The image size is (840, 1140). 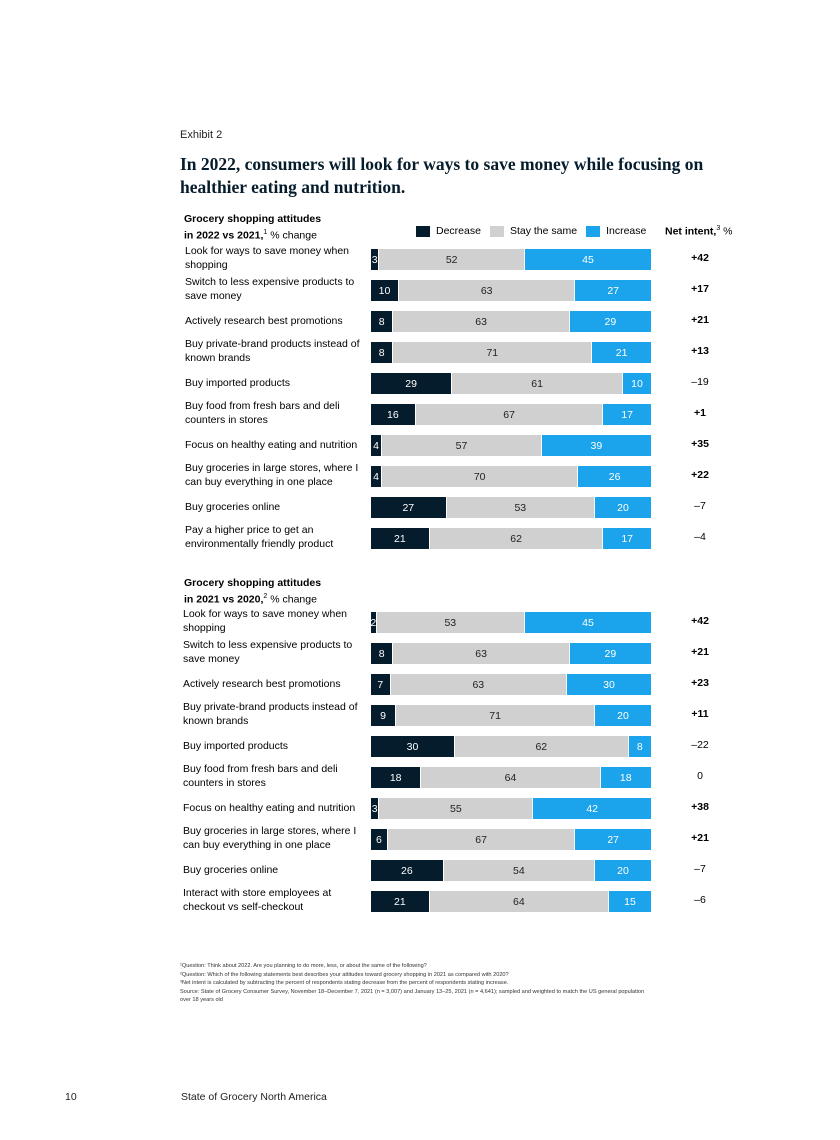 I want to click on legend-item-increase: Increase, so click(x=616, y=231).